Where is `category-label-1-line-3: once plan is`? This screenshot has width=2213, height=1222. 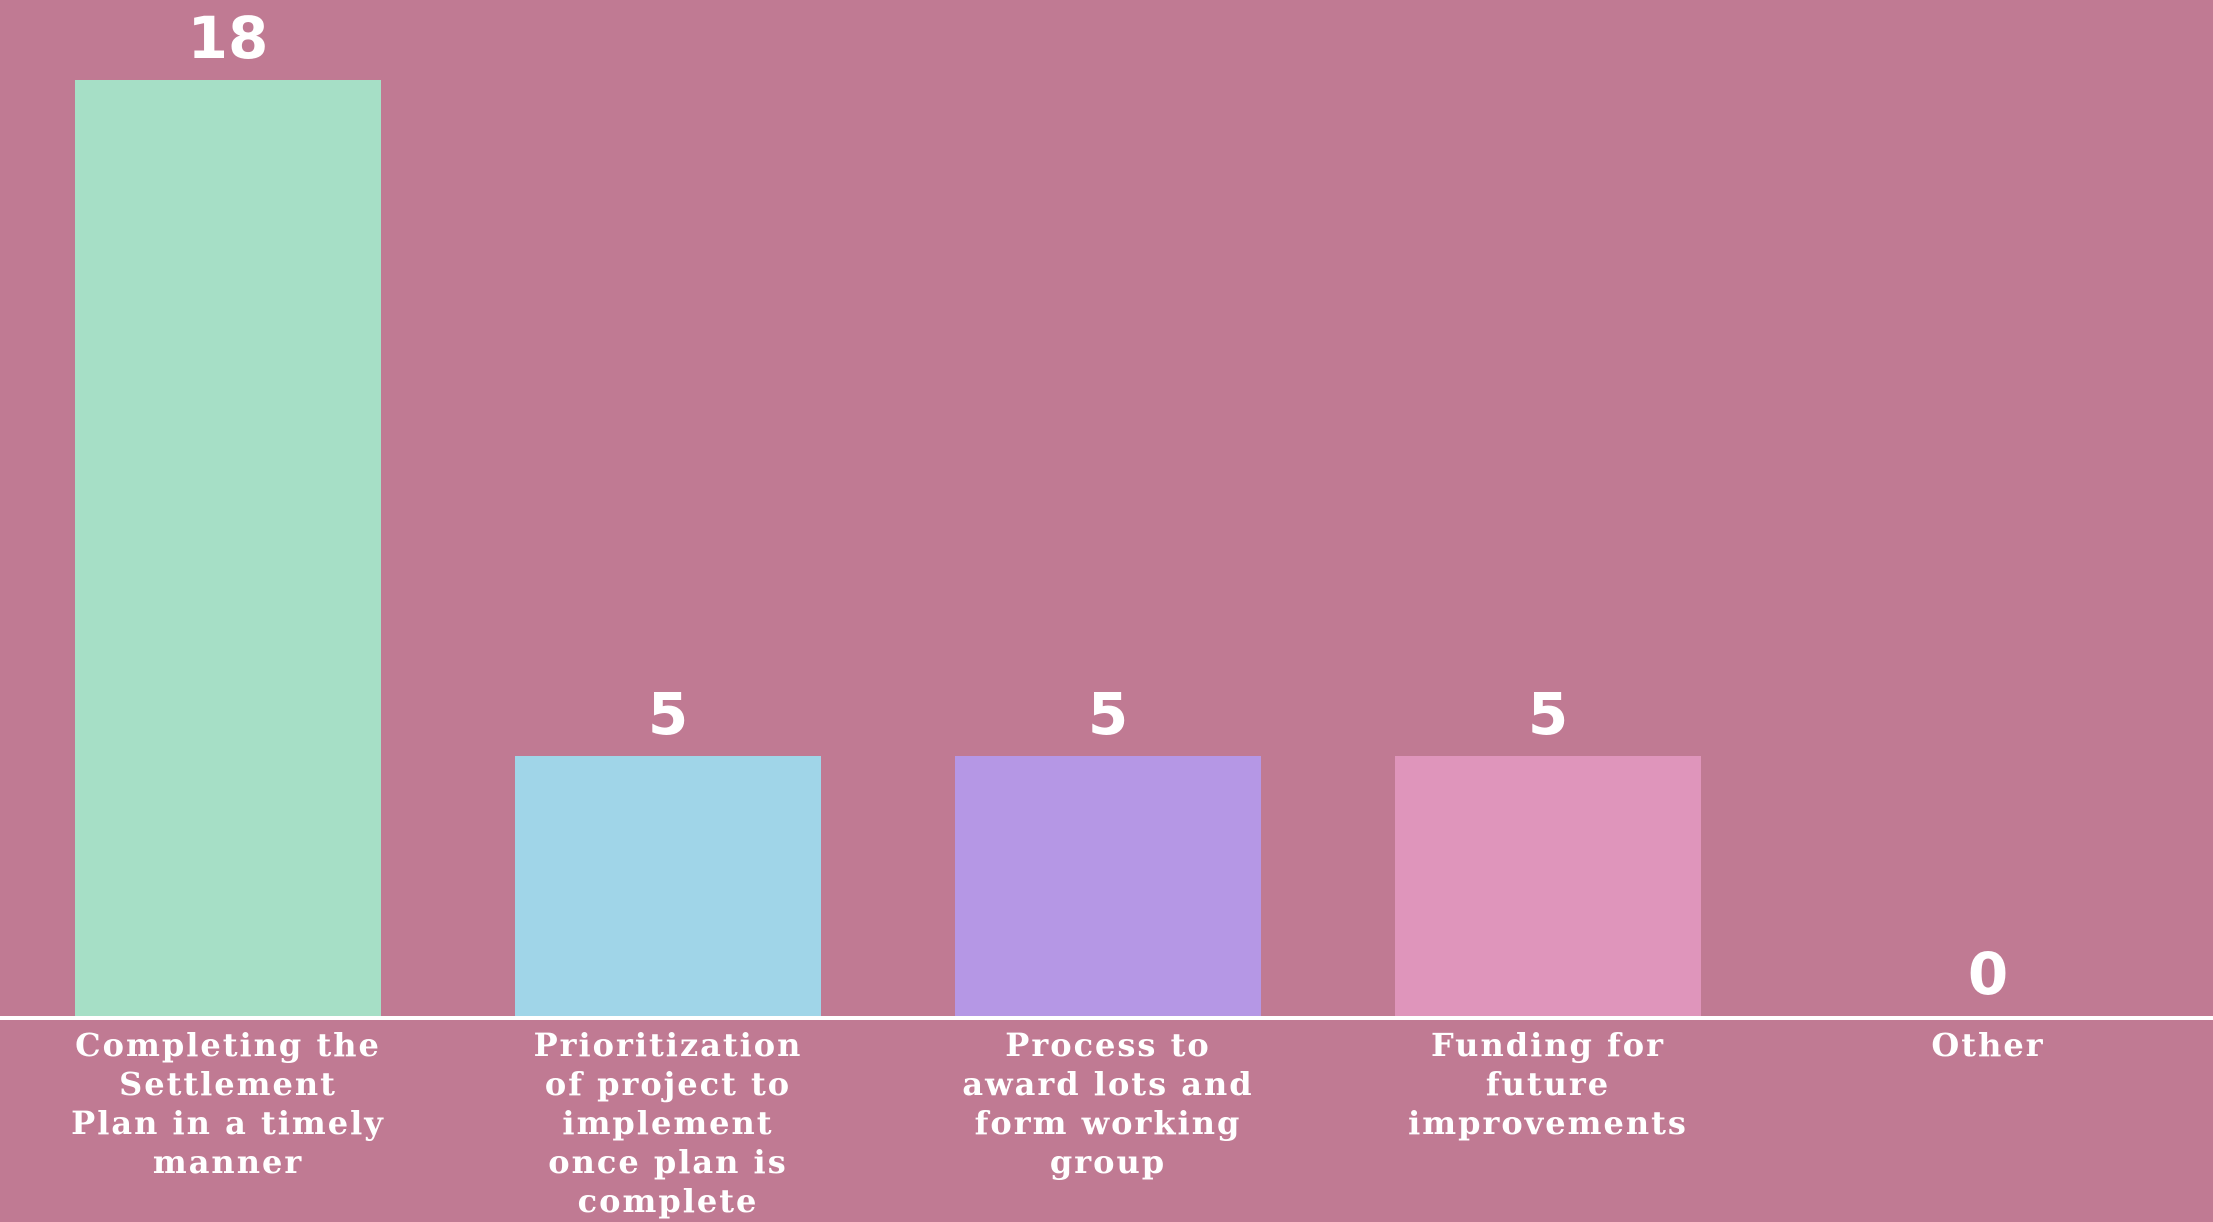 category-label-1-line-3: once plan is is located at coordinates (667, 1162).